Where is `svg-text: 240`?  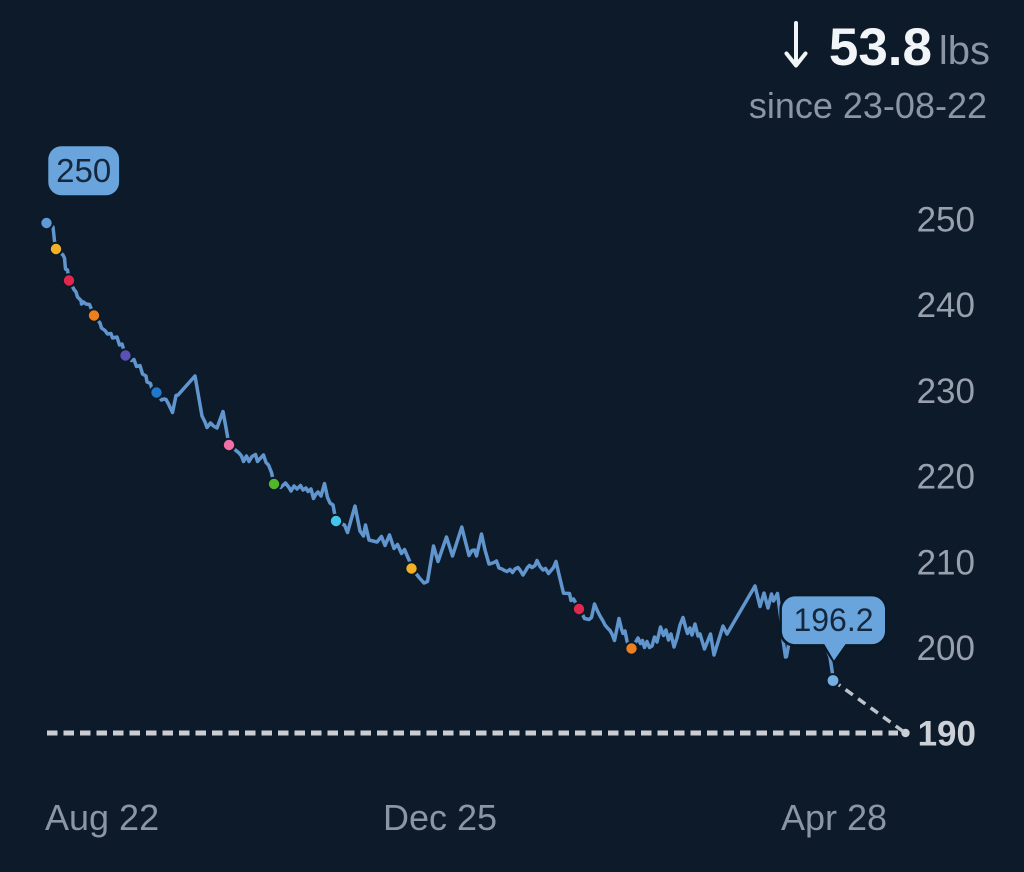
svg-text: 240 is located at coordinates (946, 305).